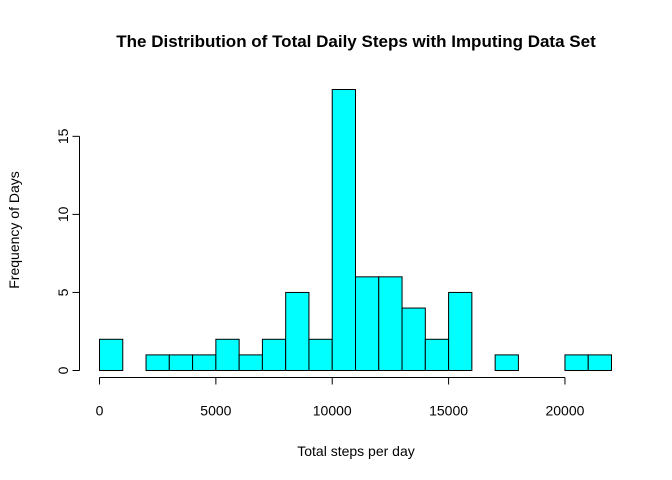 The height and width of the screenshot is (480, 672). What do you see at coordinates (63, 370) in the screenshot?
I see `y-tick-label-0: 0` at bounding box center [63, 370].